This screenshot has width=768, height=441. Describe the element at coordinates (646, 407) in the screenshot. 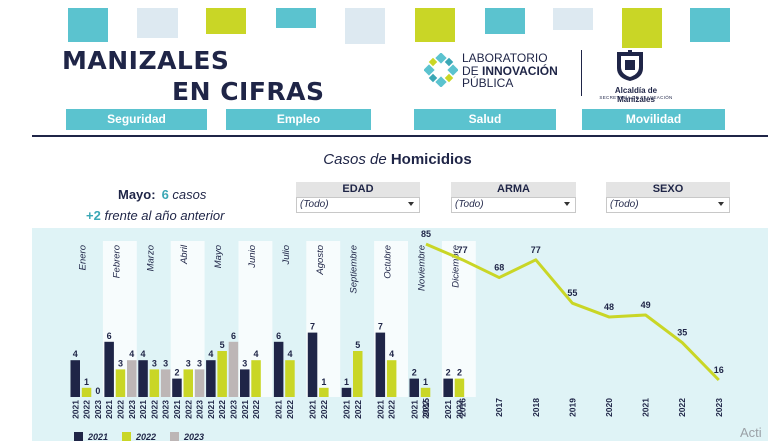

I see `line-year-label: 2021` at that location.